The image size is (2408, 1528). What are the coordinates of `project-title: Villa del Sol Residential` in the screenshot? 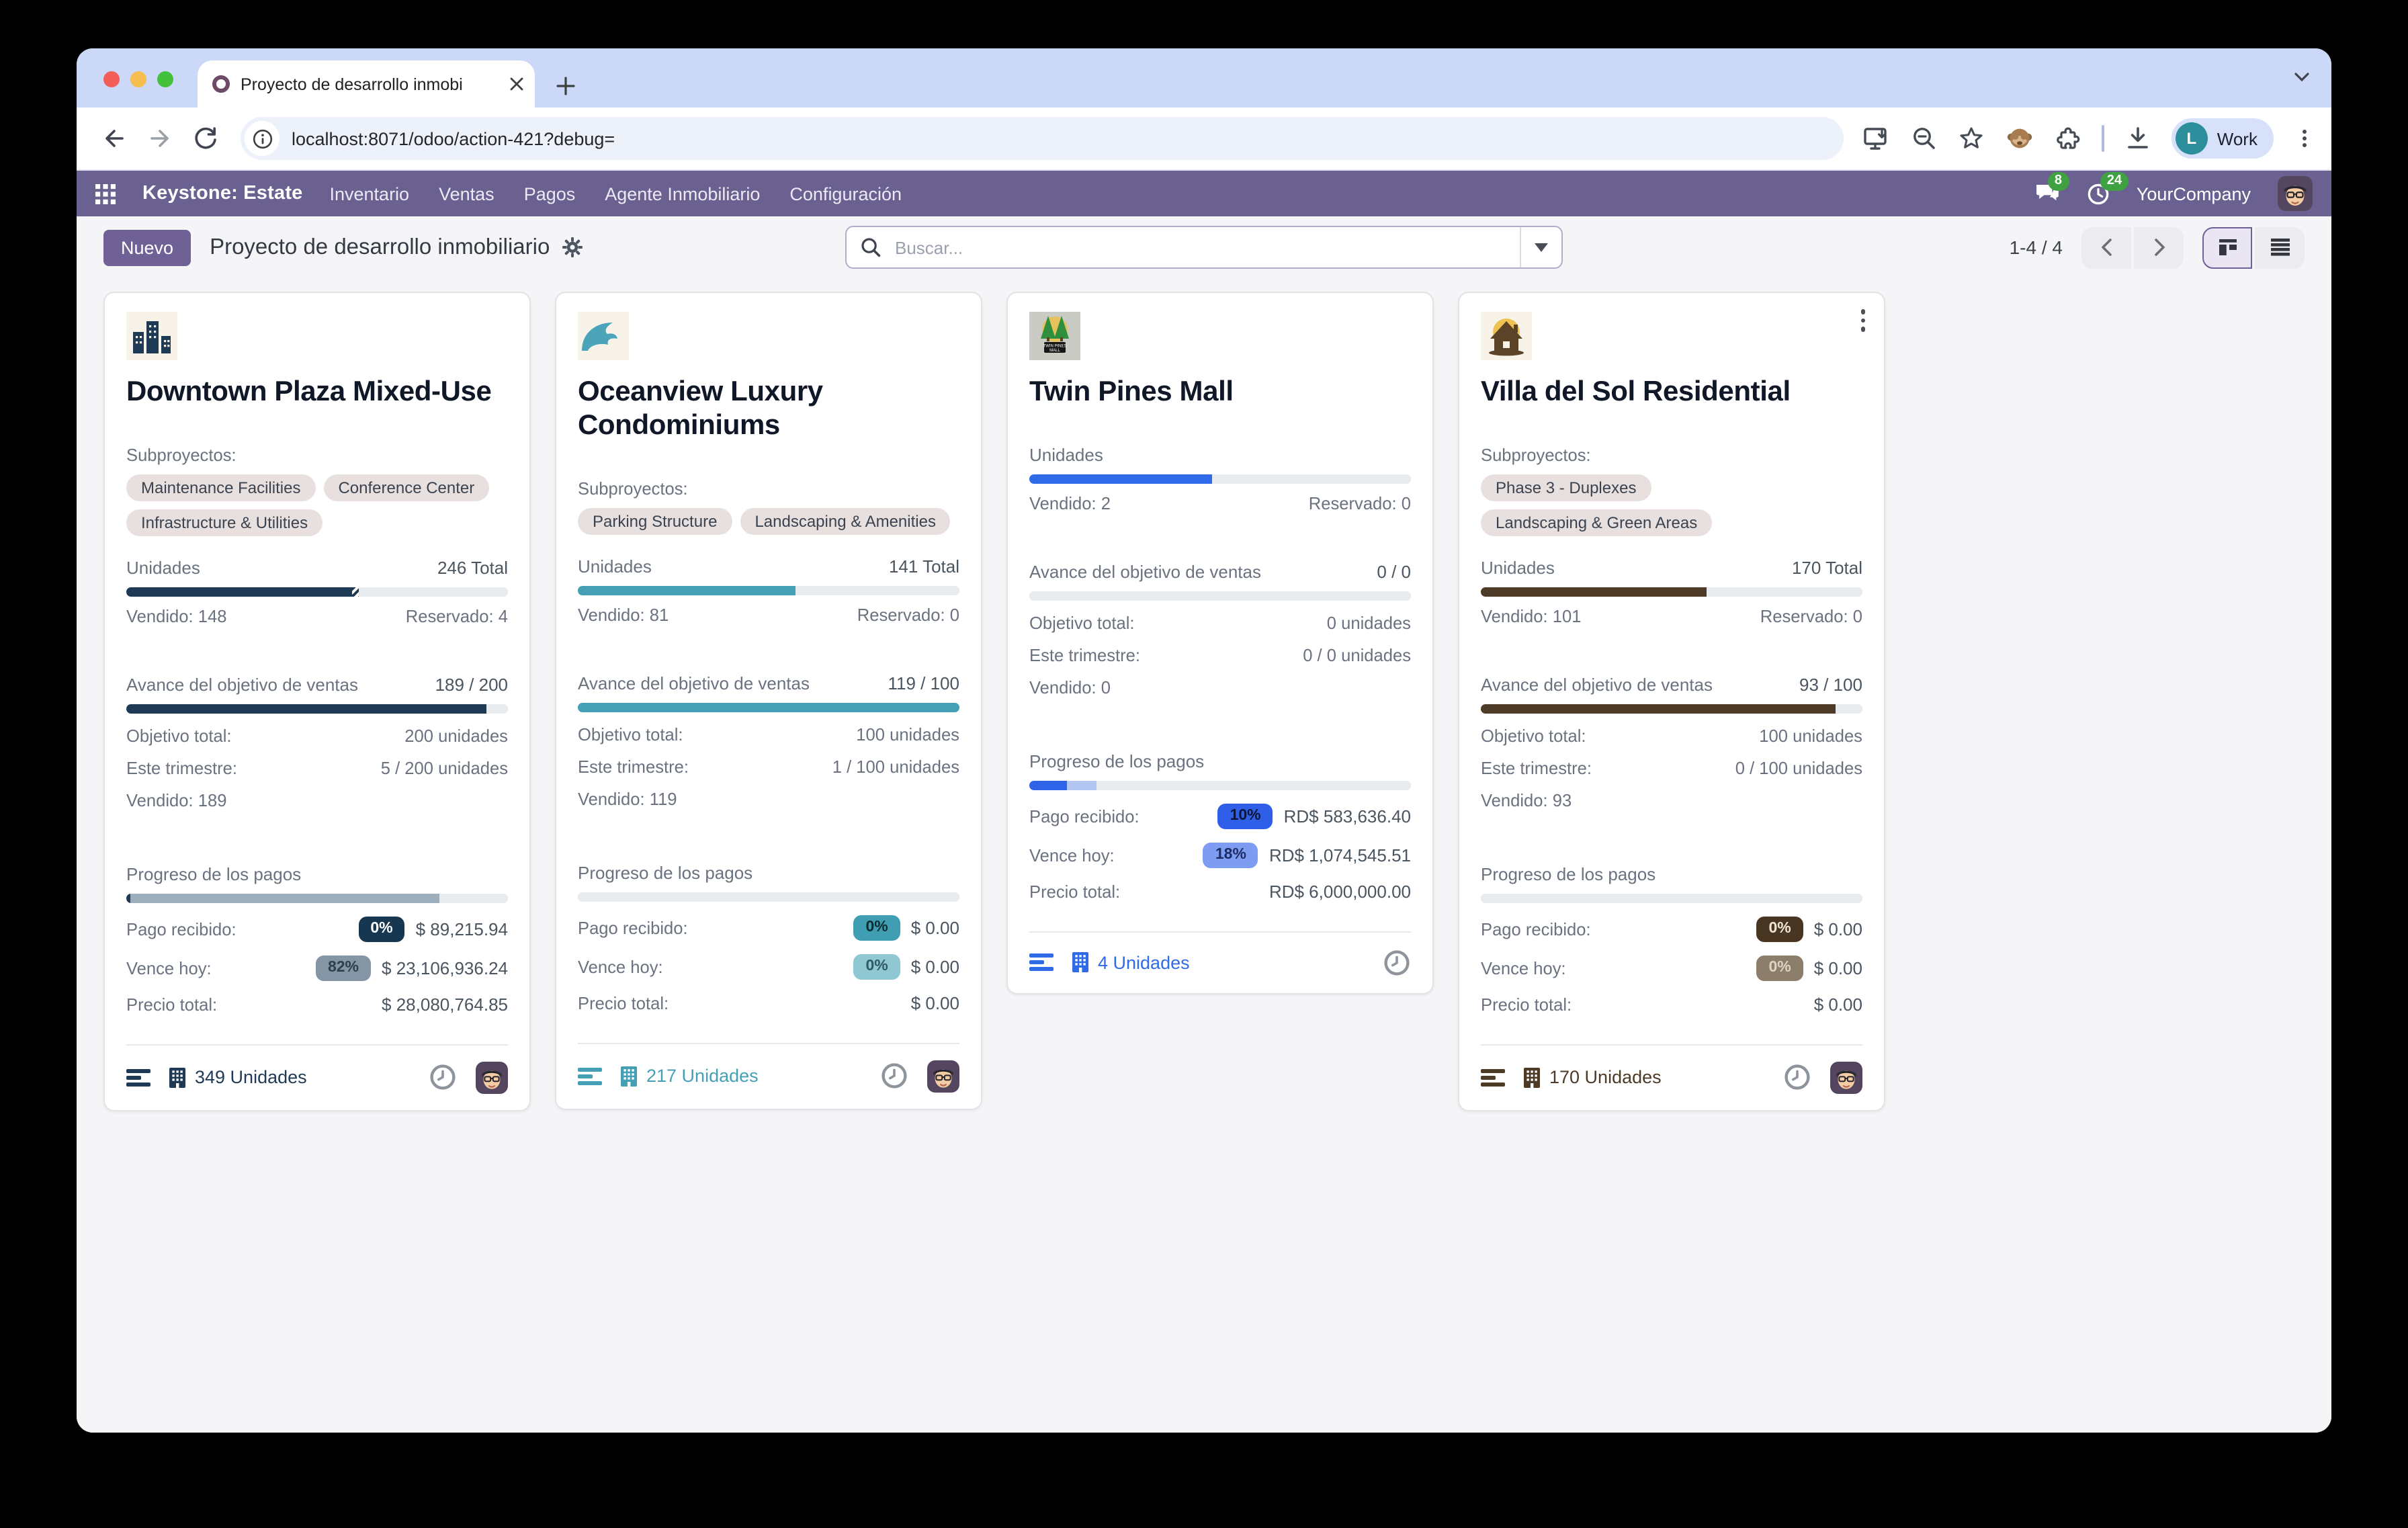 It's located at (1636, 392).